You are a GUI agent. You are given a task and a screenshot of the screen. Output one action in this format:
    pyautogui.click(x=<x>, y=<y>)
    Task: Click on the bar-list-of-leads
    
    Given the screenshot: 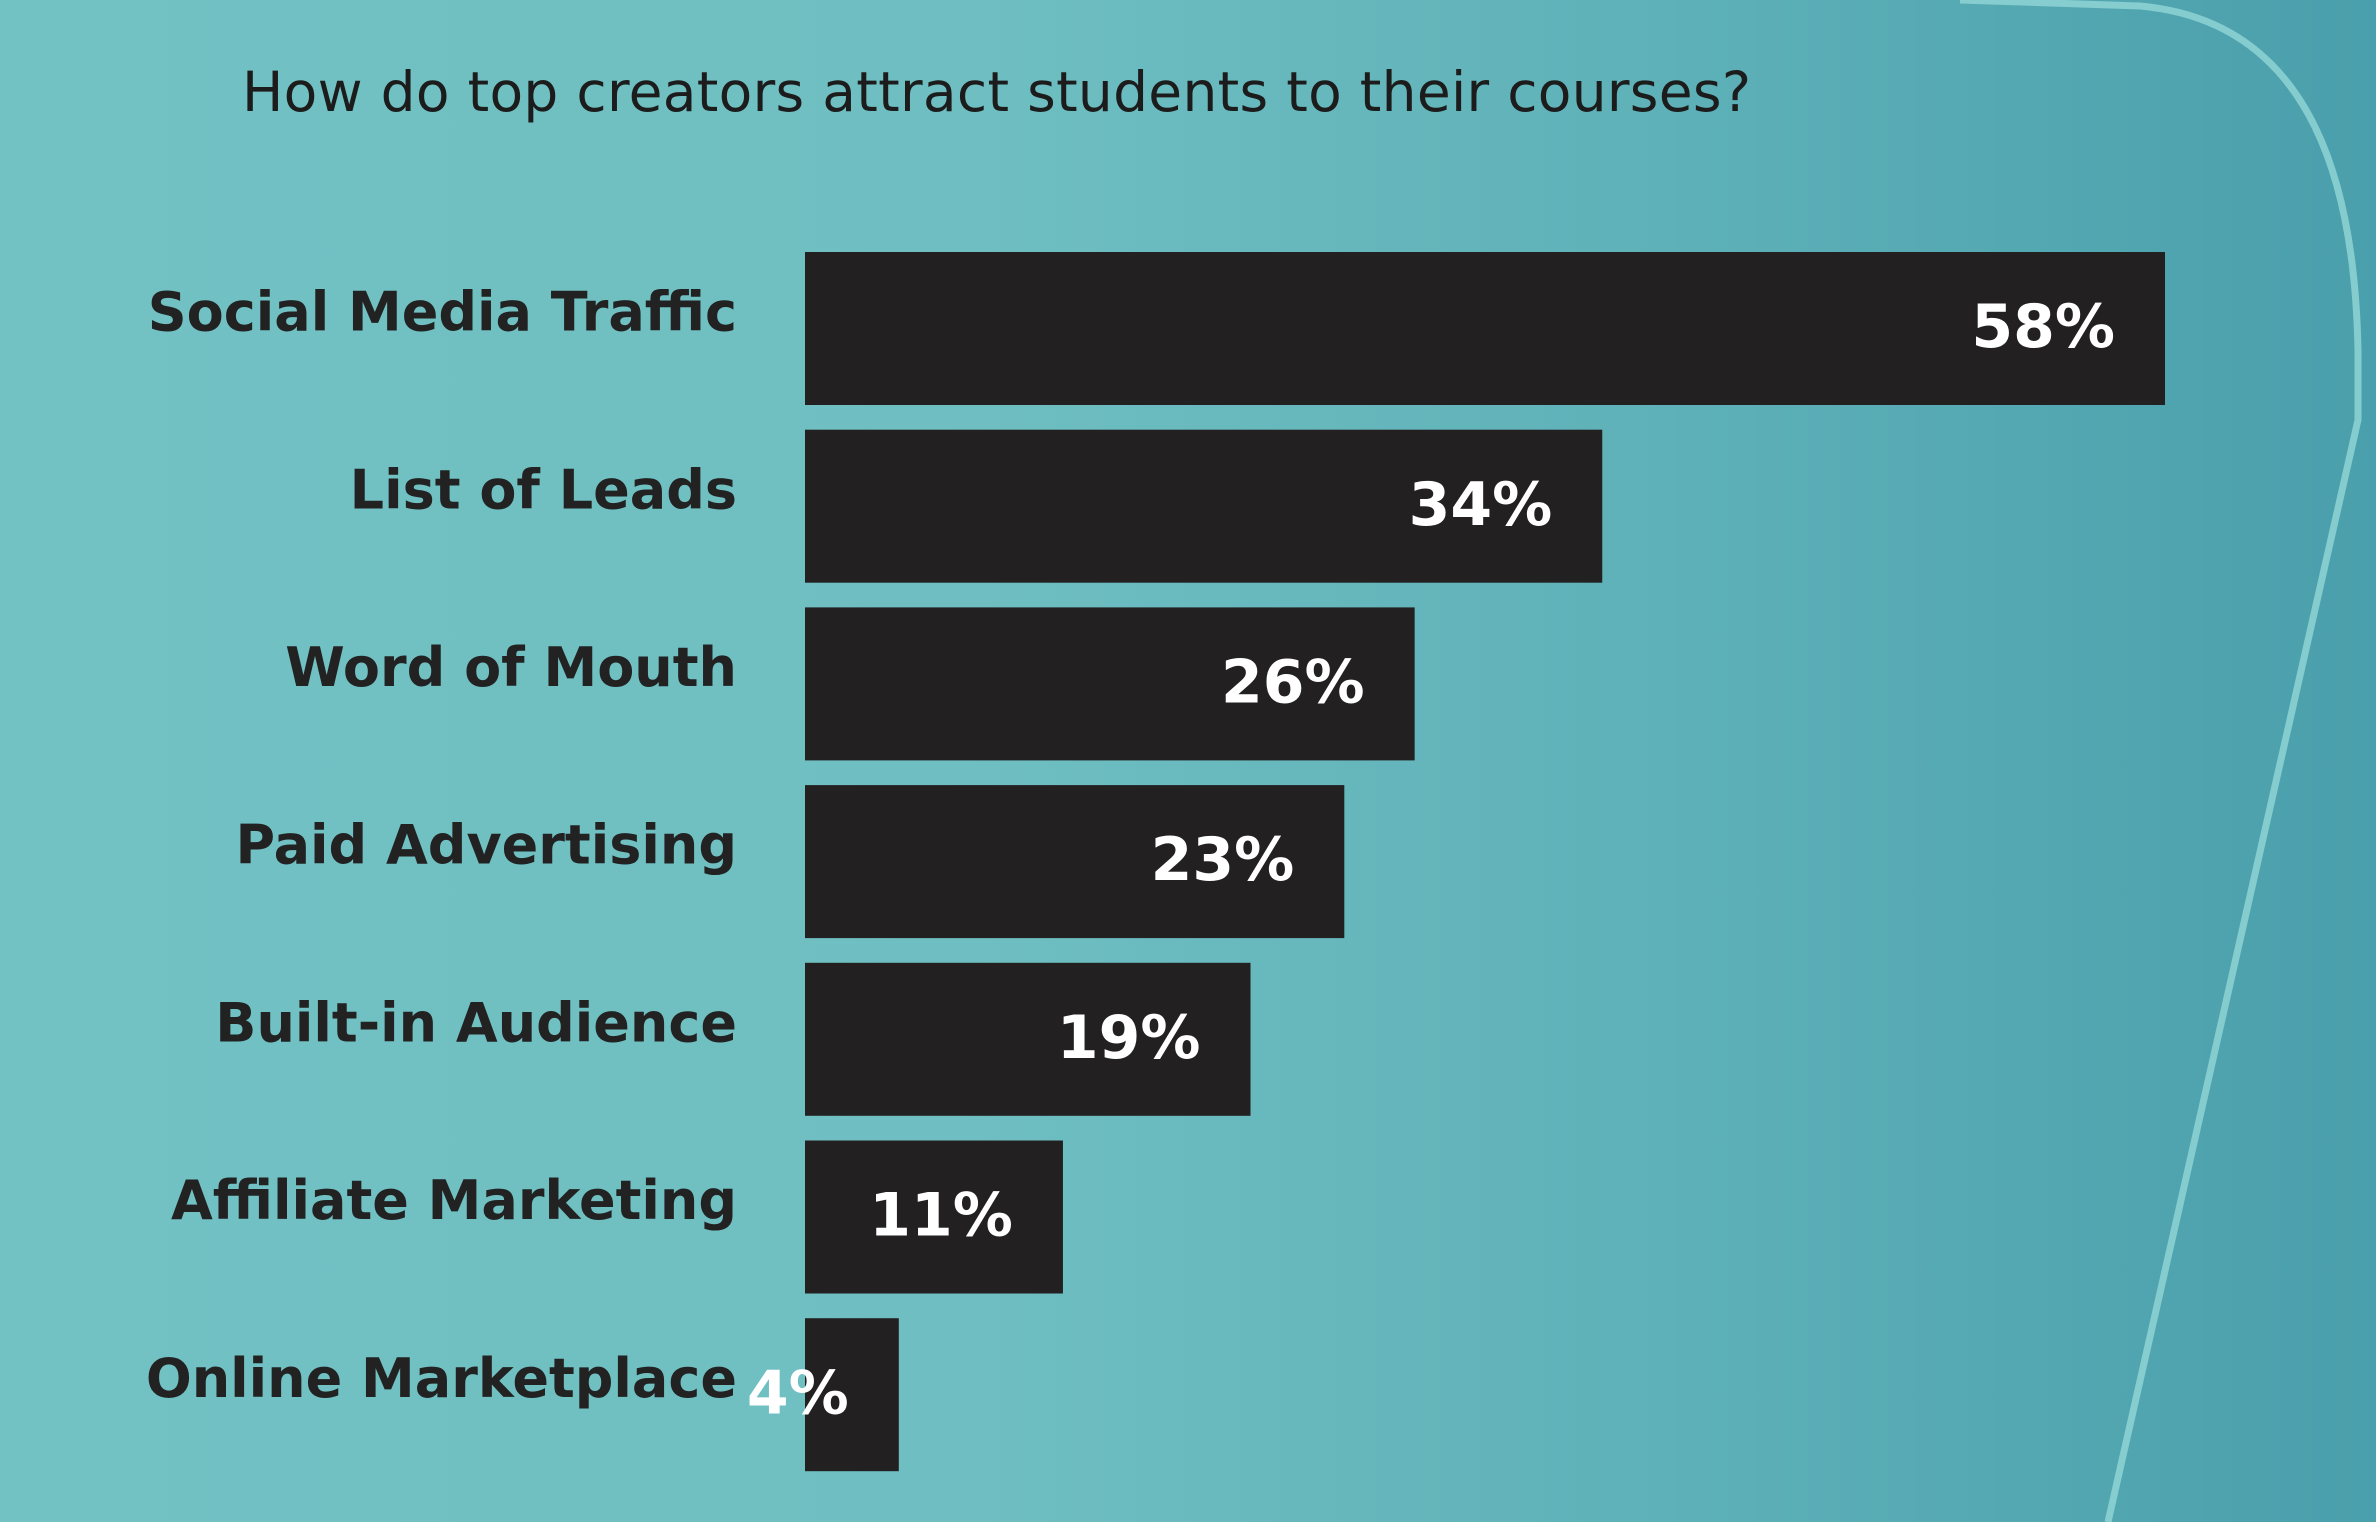 What is the action you would take?
    pyautogui.click(x=1204, y=506)
    